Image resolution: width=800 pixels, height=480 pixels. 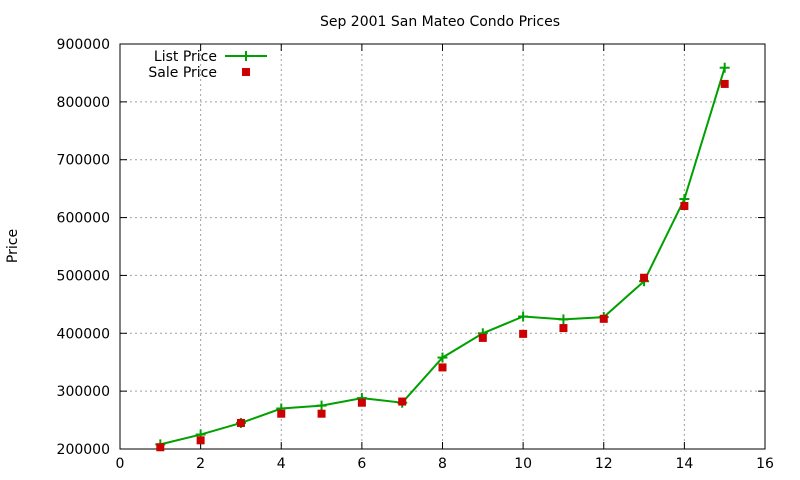 I want to click on x-tick-label: 12, so click(x=604, y=464).